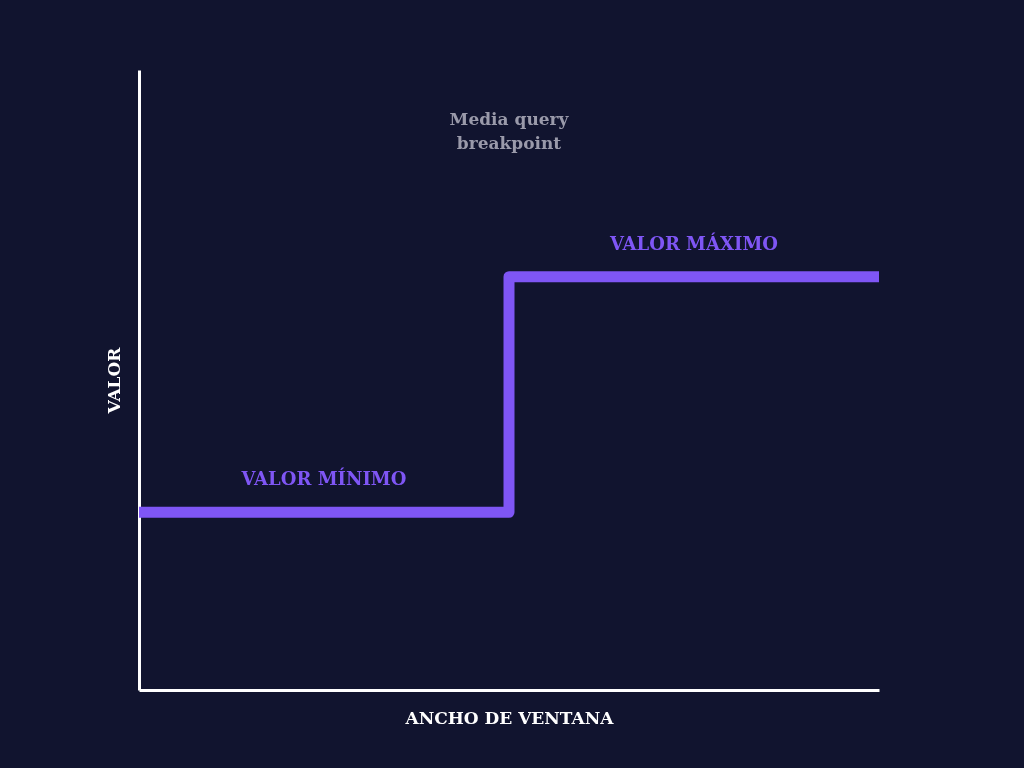  I want to click on x-axis-title: ANCHO DE VENTANA, so click(509, 717).